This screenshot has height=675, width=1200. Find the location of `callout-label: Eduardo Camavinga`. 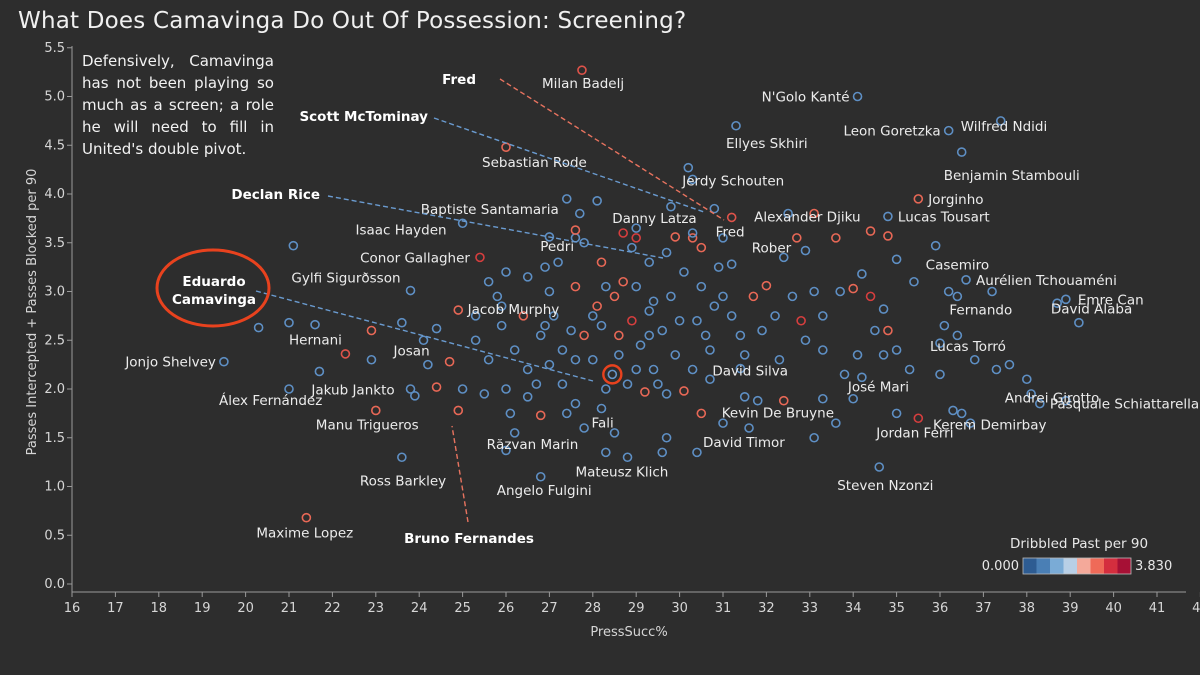

callout-label: Eduardo Camavinga is located at coordinates (214, 291).